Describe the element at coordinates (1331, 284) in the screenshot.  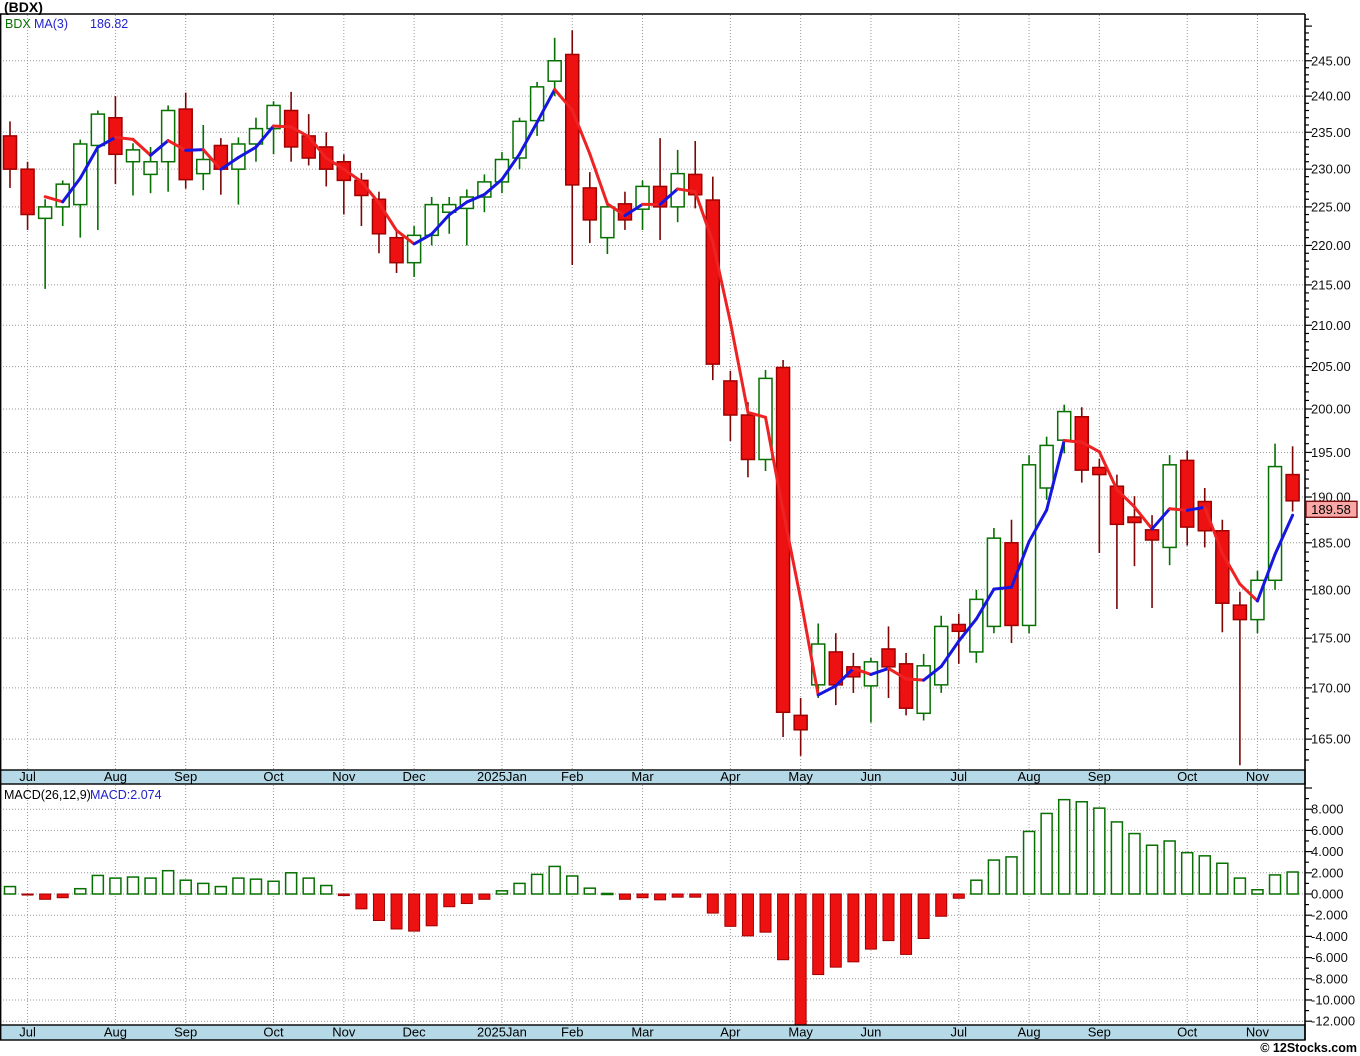
I see `price-axis-label: 215.00` at that location.